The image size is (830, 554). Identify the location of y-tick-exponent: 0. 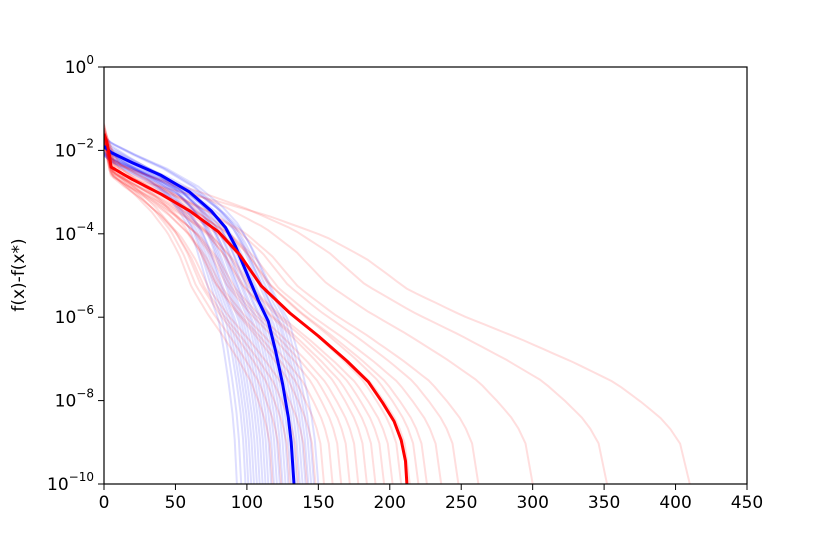
(90, 60).